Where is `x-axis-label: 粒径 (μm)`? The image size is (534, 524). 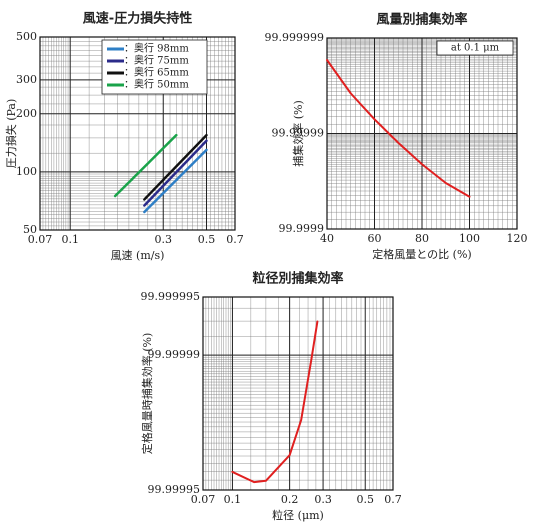 x-axis-label: 粒径 (μm) is located at coordinates (298, 515).